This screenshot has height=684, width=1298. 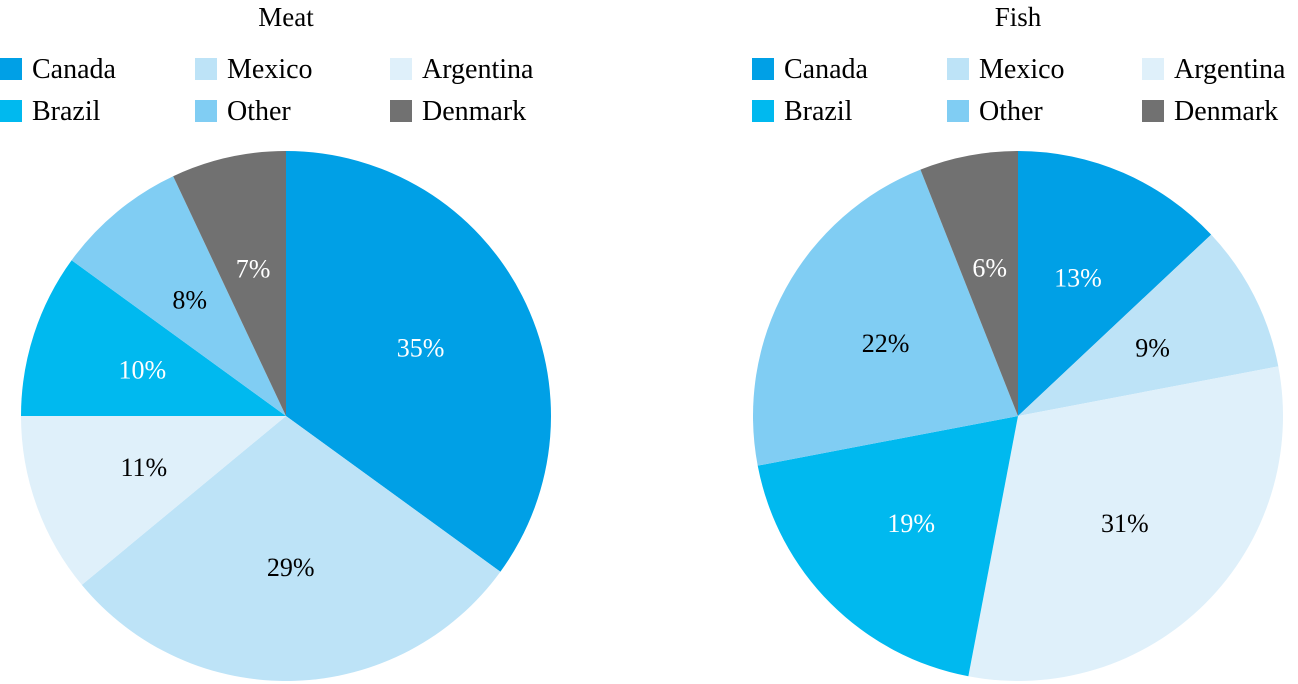 I want to click on data-label-argentina: 31%, so click(x=1125, y=523).